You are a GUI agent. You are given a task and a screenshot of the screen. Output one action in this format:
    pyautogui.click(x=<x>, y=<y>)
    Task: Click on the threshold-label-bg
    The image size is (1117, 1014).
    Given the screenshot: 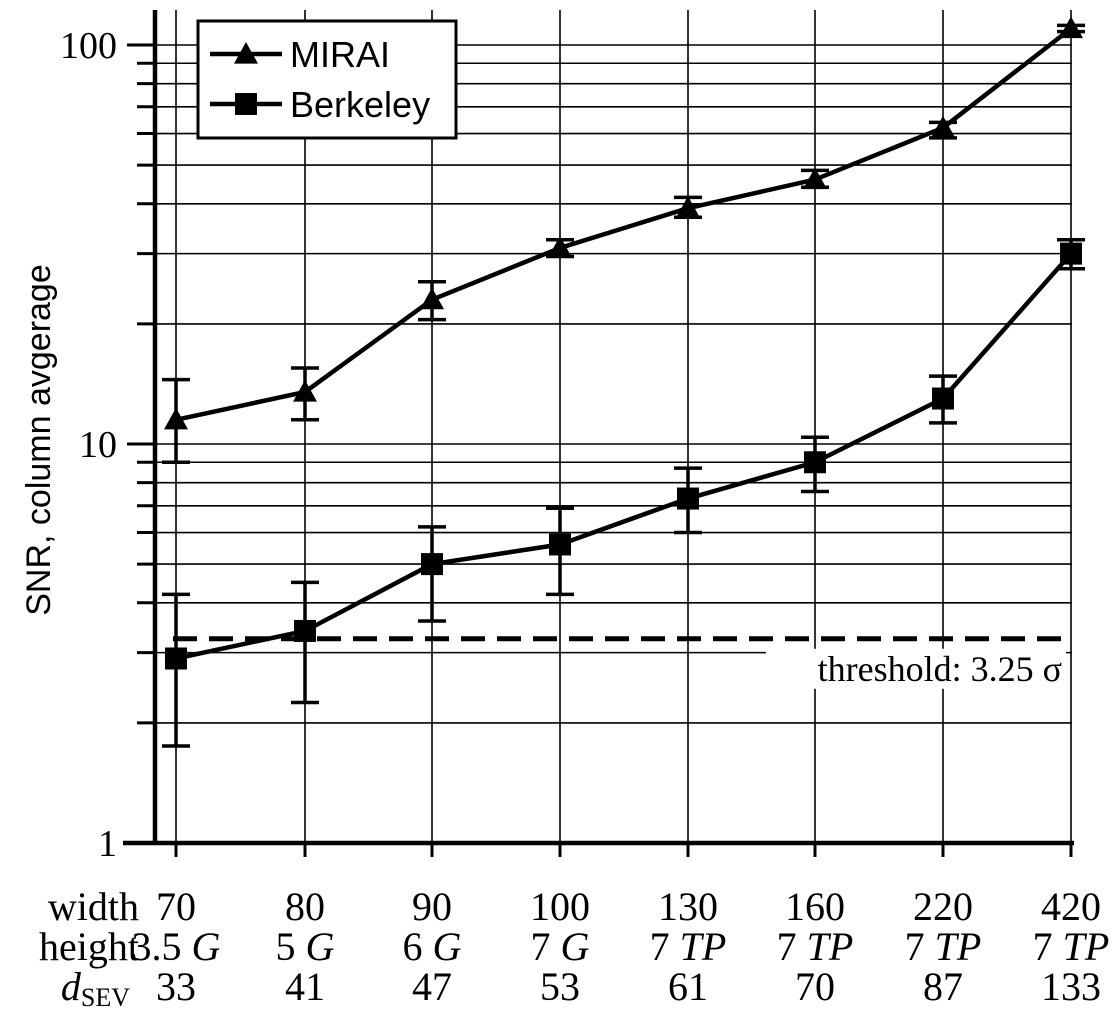 What is the action you would take?
    pyautogui.click(x=916, y=668)
    